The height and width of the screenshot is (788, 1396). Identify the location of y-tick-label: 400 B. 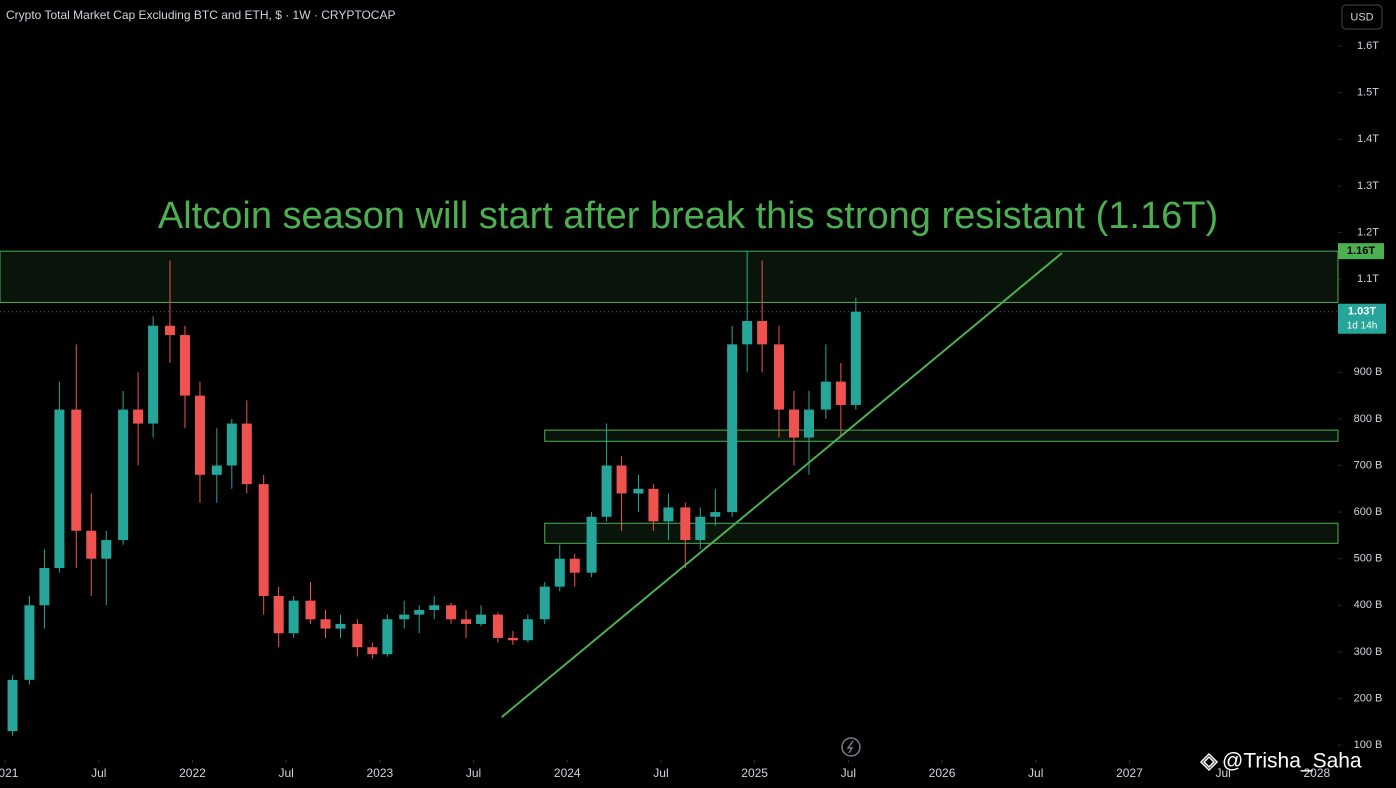
(1368, 605).